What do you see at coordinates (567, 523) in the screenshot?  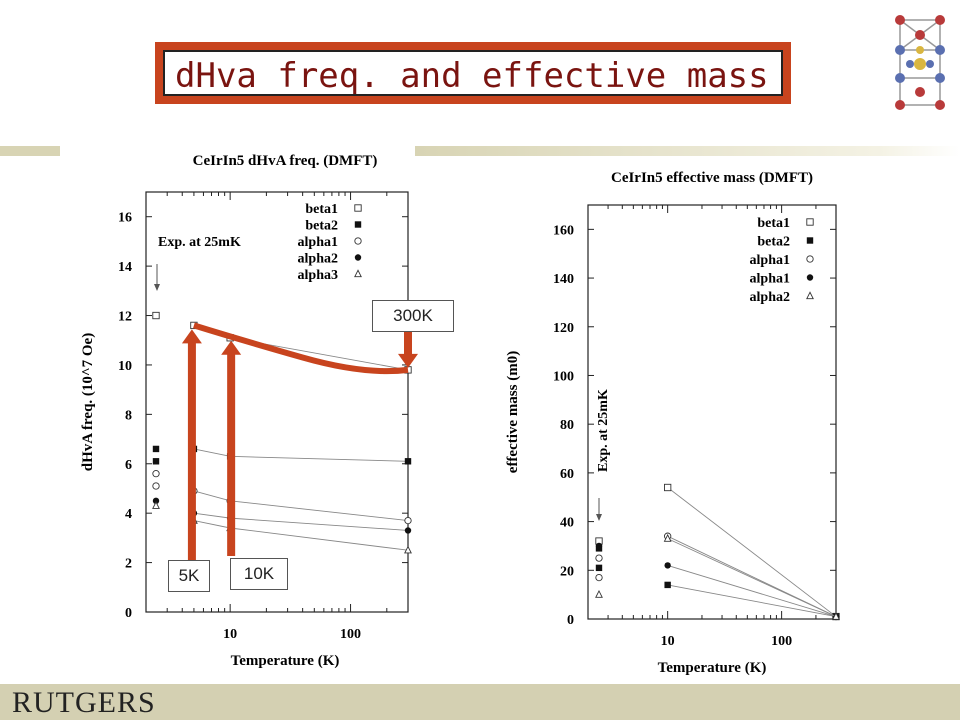 I see `y-tick-label: 40` at bounding box center [567, 523].